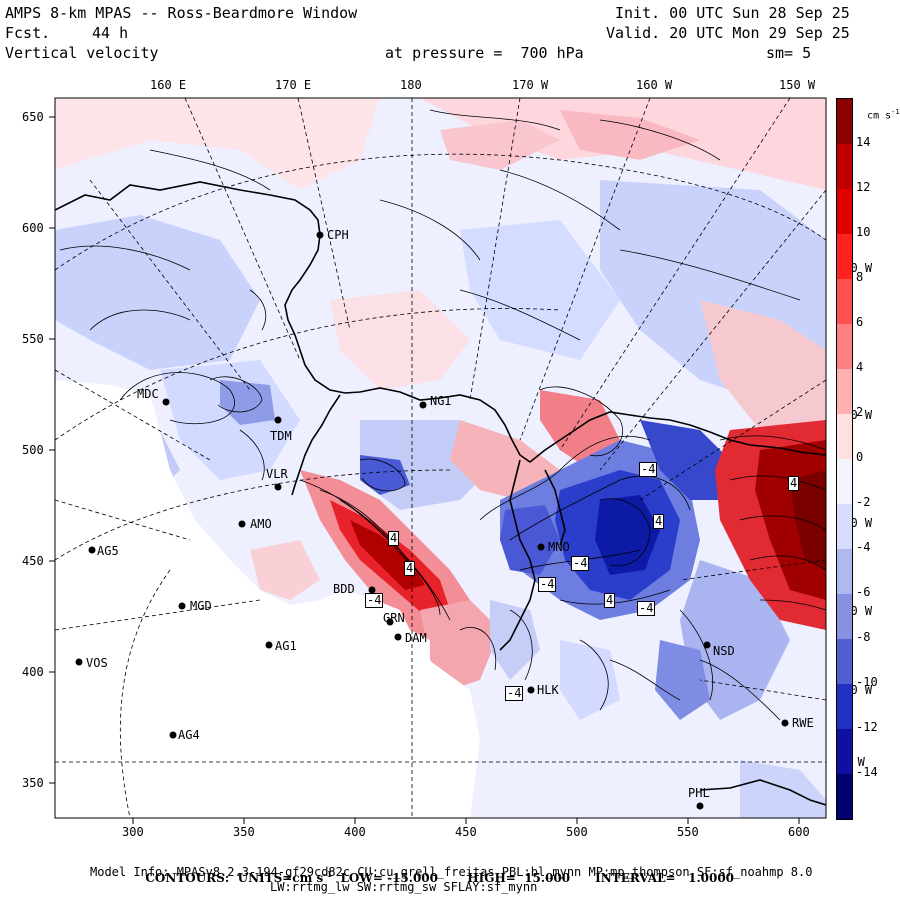  I want to click on station-label-nsd: NSD, so click(724, 651).